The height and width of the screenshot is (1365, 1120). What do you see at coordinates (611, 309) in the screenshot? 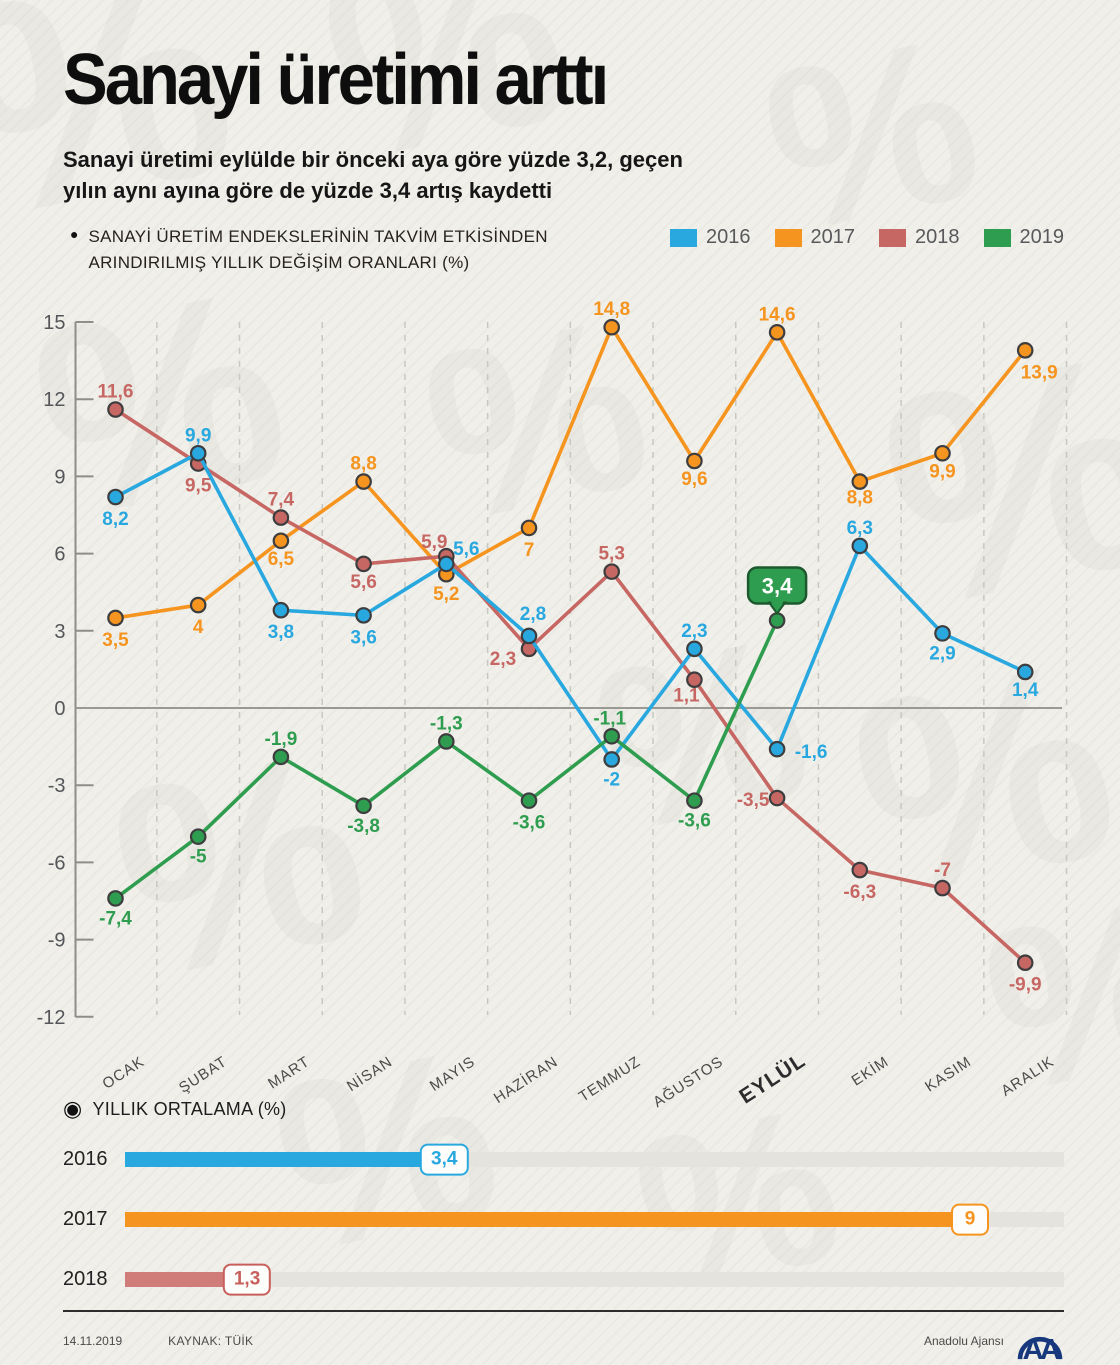
I see `data-label: 14,8` at bounding box center [611, 309].